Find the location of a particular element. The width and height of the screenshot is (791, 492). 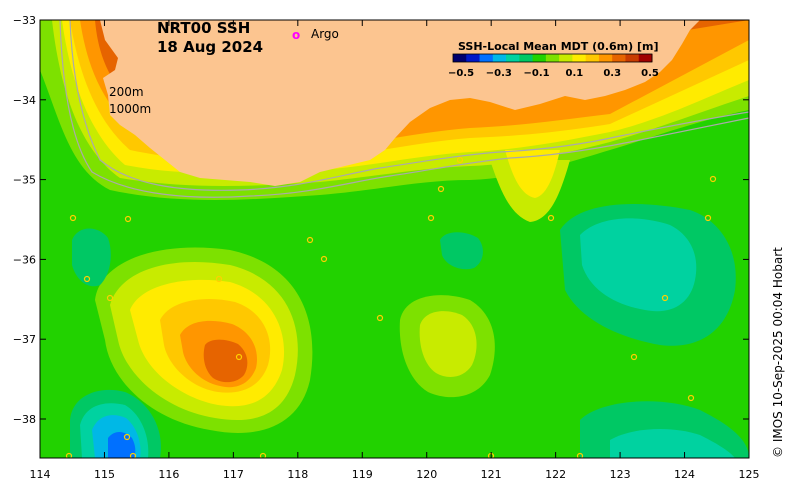

credit-text: © IMOS 10-Sep-2025 00:04 Hobart is located at coordinates (778, 352).